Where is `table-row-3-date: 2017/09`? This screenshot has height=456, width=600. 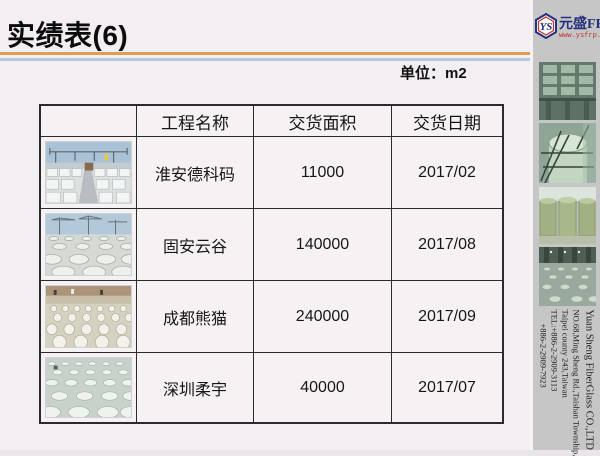
table-row-3-date: 2017/09 is located at coordinates (447, 317).